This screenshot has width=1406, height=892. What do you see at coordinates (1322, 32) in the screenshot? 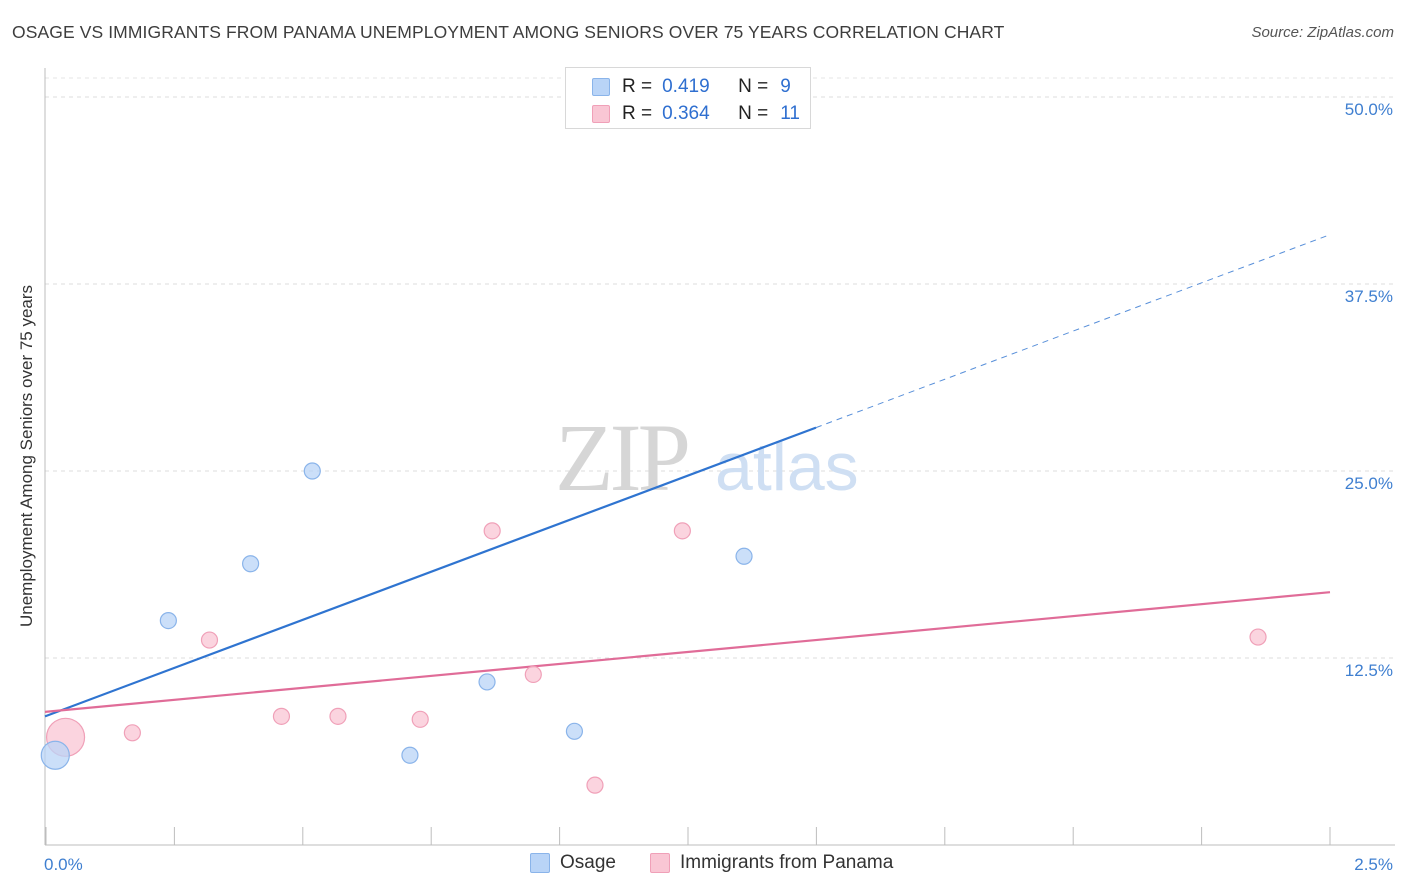
I see `source-label: Source: ZipAtlas.com` at bounding box center [1322, 32].